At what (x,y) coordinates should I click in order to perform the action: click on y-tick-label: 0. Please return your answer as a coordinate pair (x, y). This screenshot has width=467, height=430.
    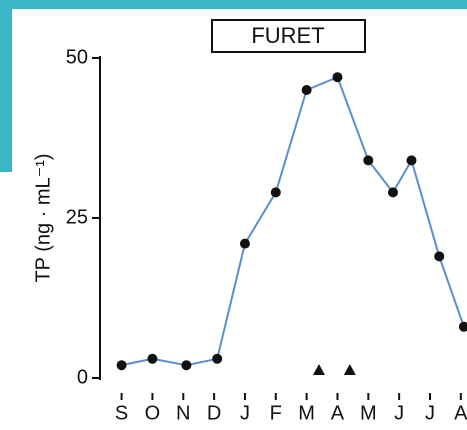
    Looking at the image, I should click on (82, 377).